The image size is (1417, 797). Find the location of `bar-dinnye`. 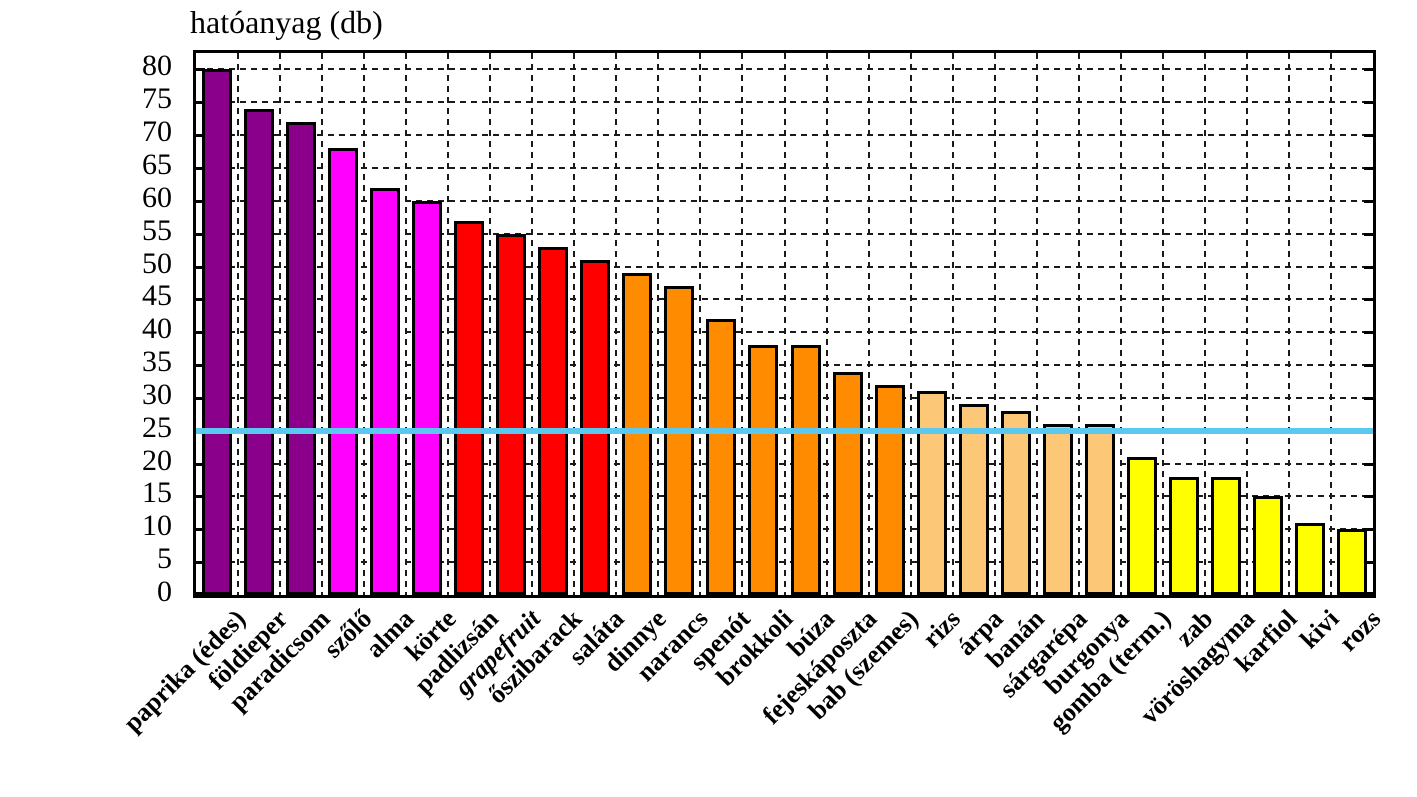

bar-dinnye is located at coordinates (637, 434).